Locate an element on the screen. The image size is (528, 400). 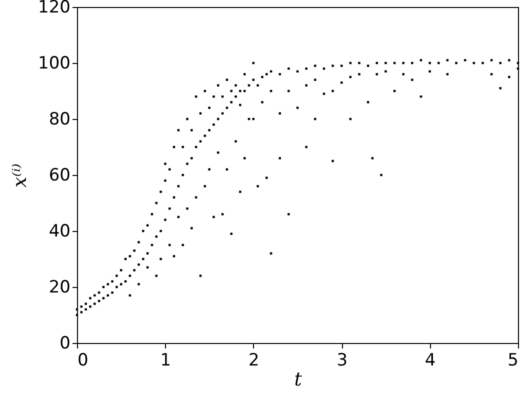
y-tick-label: 120 is located at coordinates (54, 9).